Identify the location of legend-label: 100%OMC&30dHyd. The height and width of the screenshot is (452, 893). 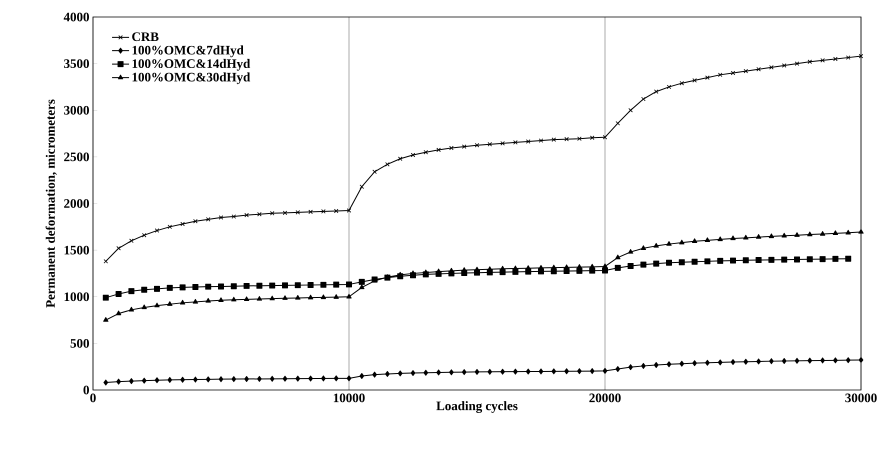
(191, 78).